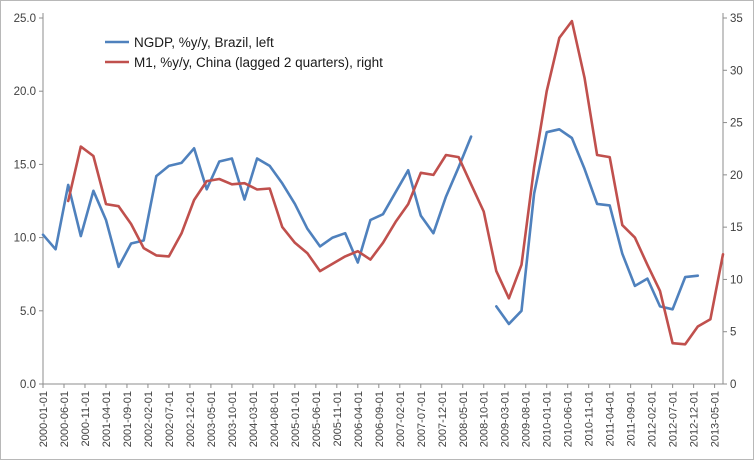  I want to click on x-tick-label: 2012-12-01, so click(695, 419).